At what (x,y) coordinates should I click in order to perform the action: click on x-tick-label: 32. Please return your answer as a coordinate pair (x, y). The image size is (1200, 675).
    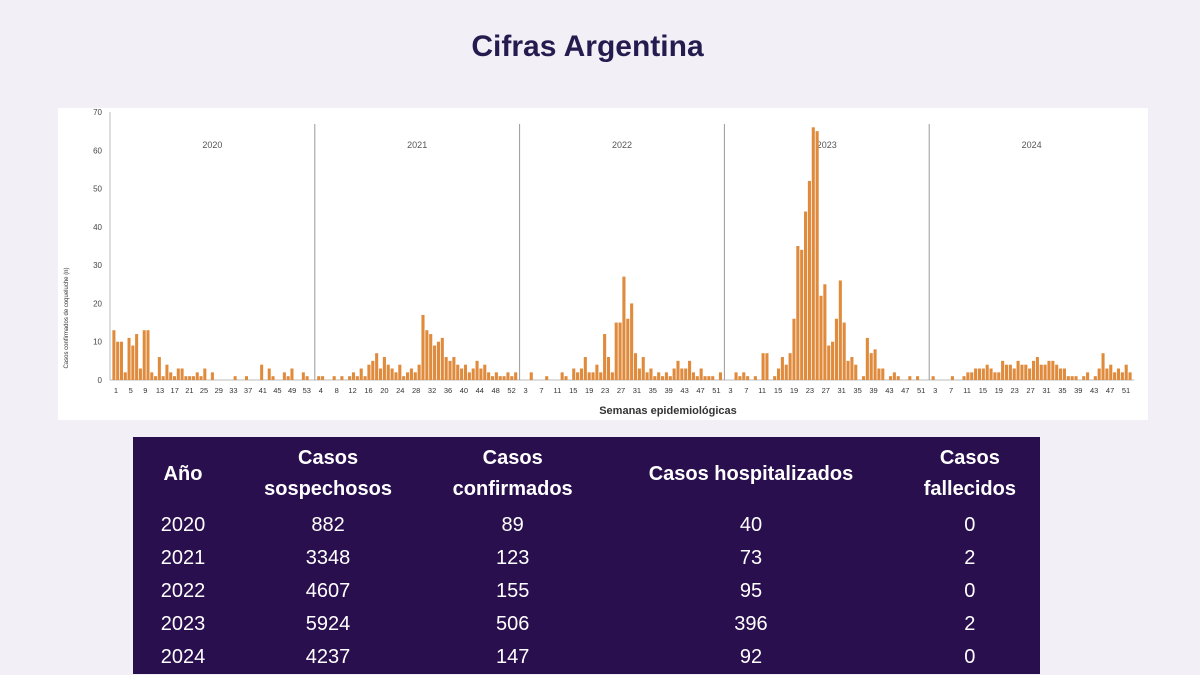
    Looking at the image, I should click on (432, 390).